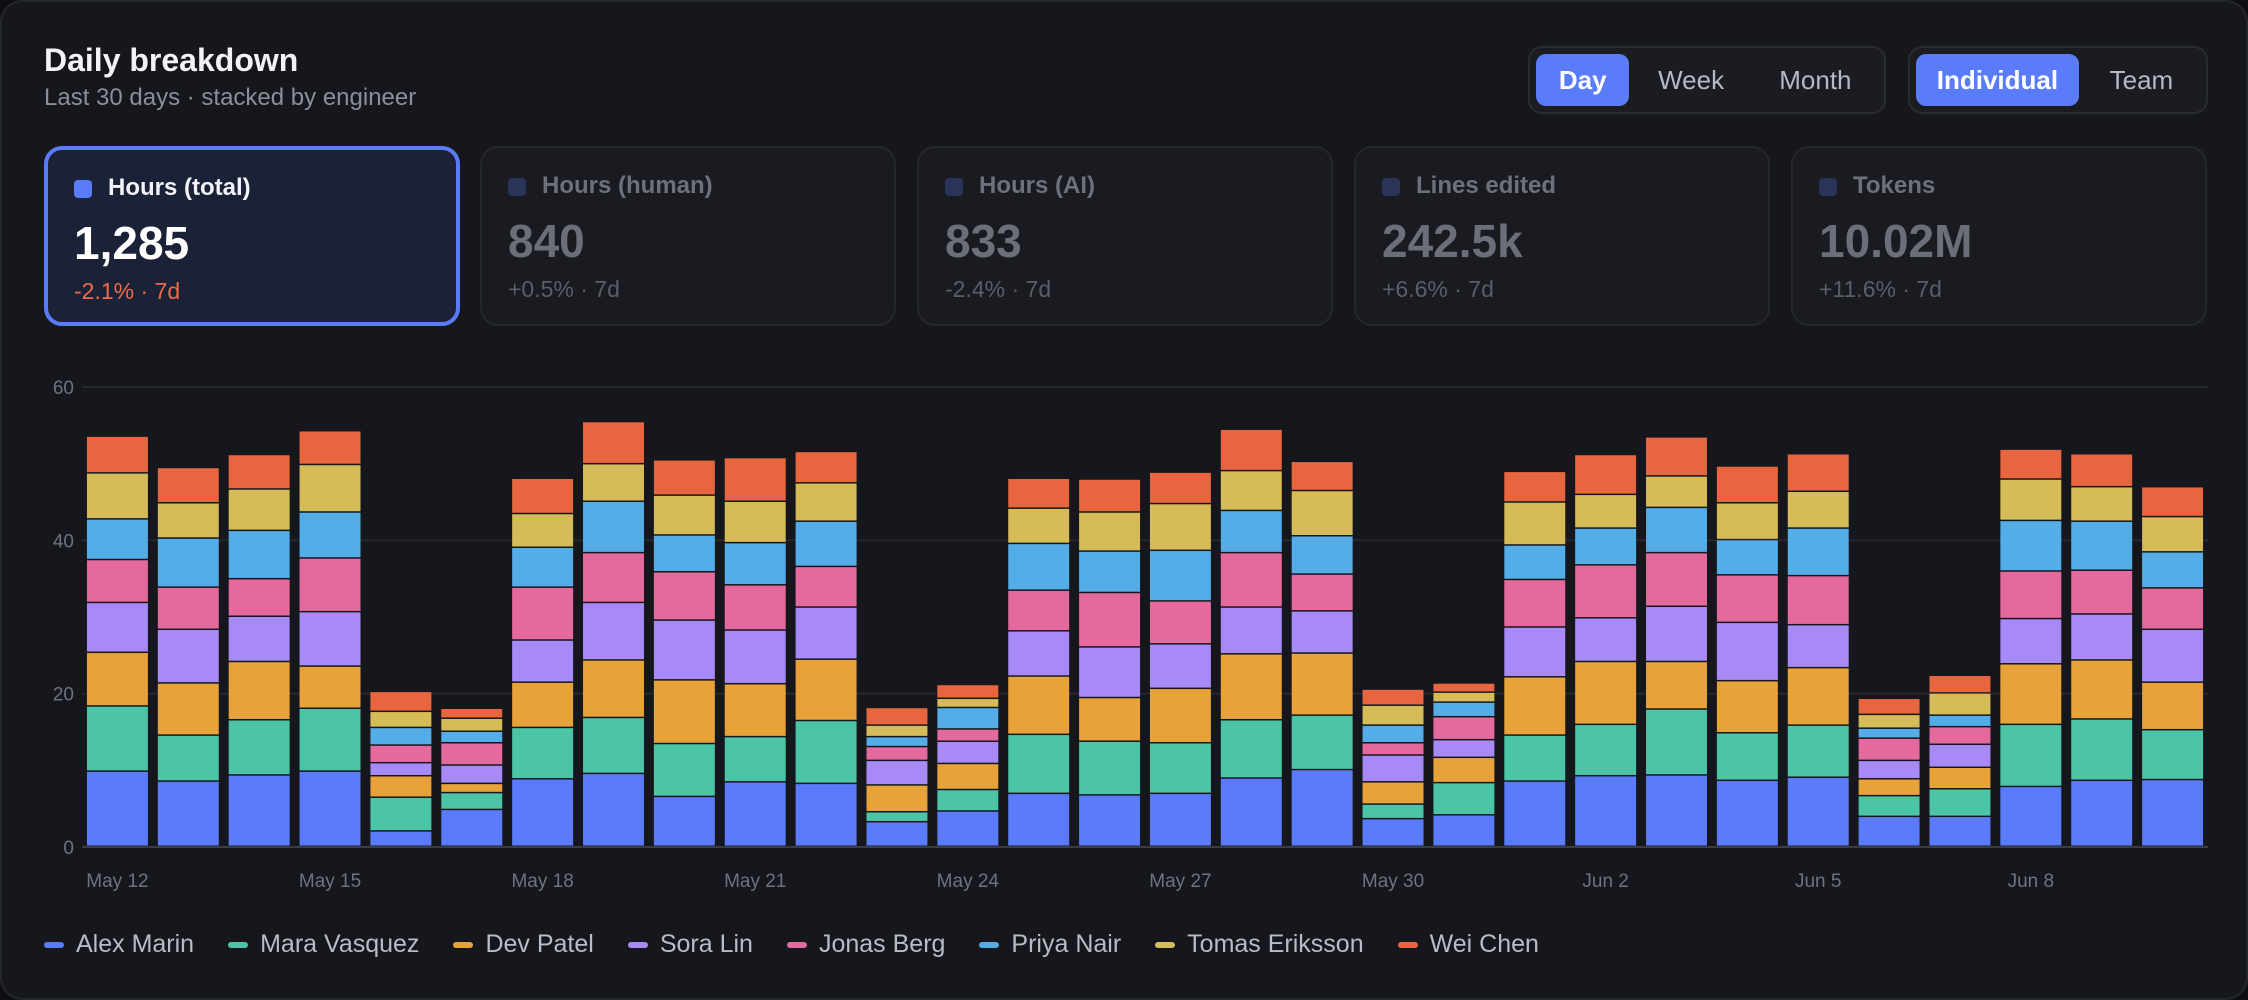 This screenshot has width=2248, height=1000. Describe the element at coordinates (1259, 944) in the screenshot. I see `legend-item: Tomas Eriksson` at that location.